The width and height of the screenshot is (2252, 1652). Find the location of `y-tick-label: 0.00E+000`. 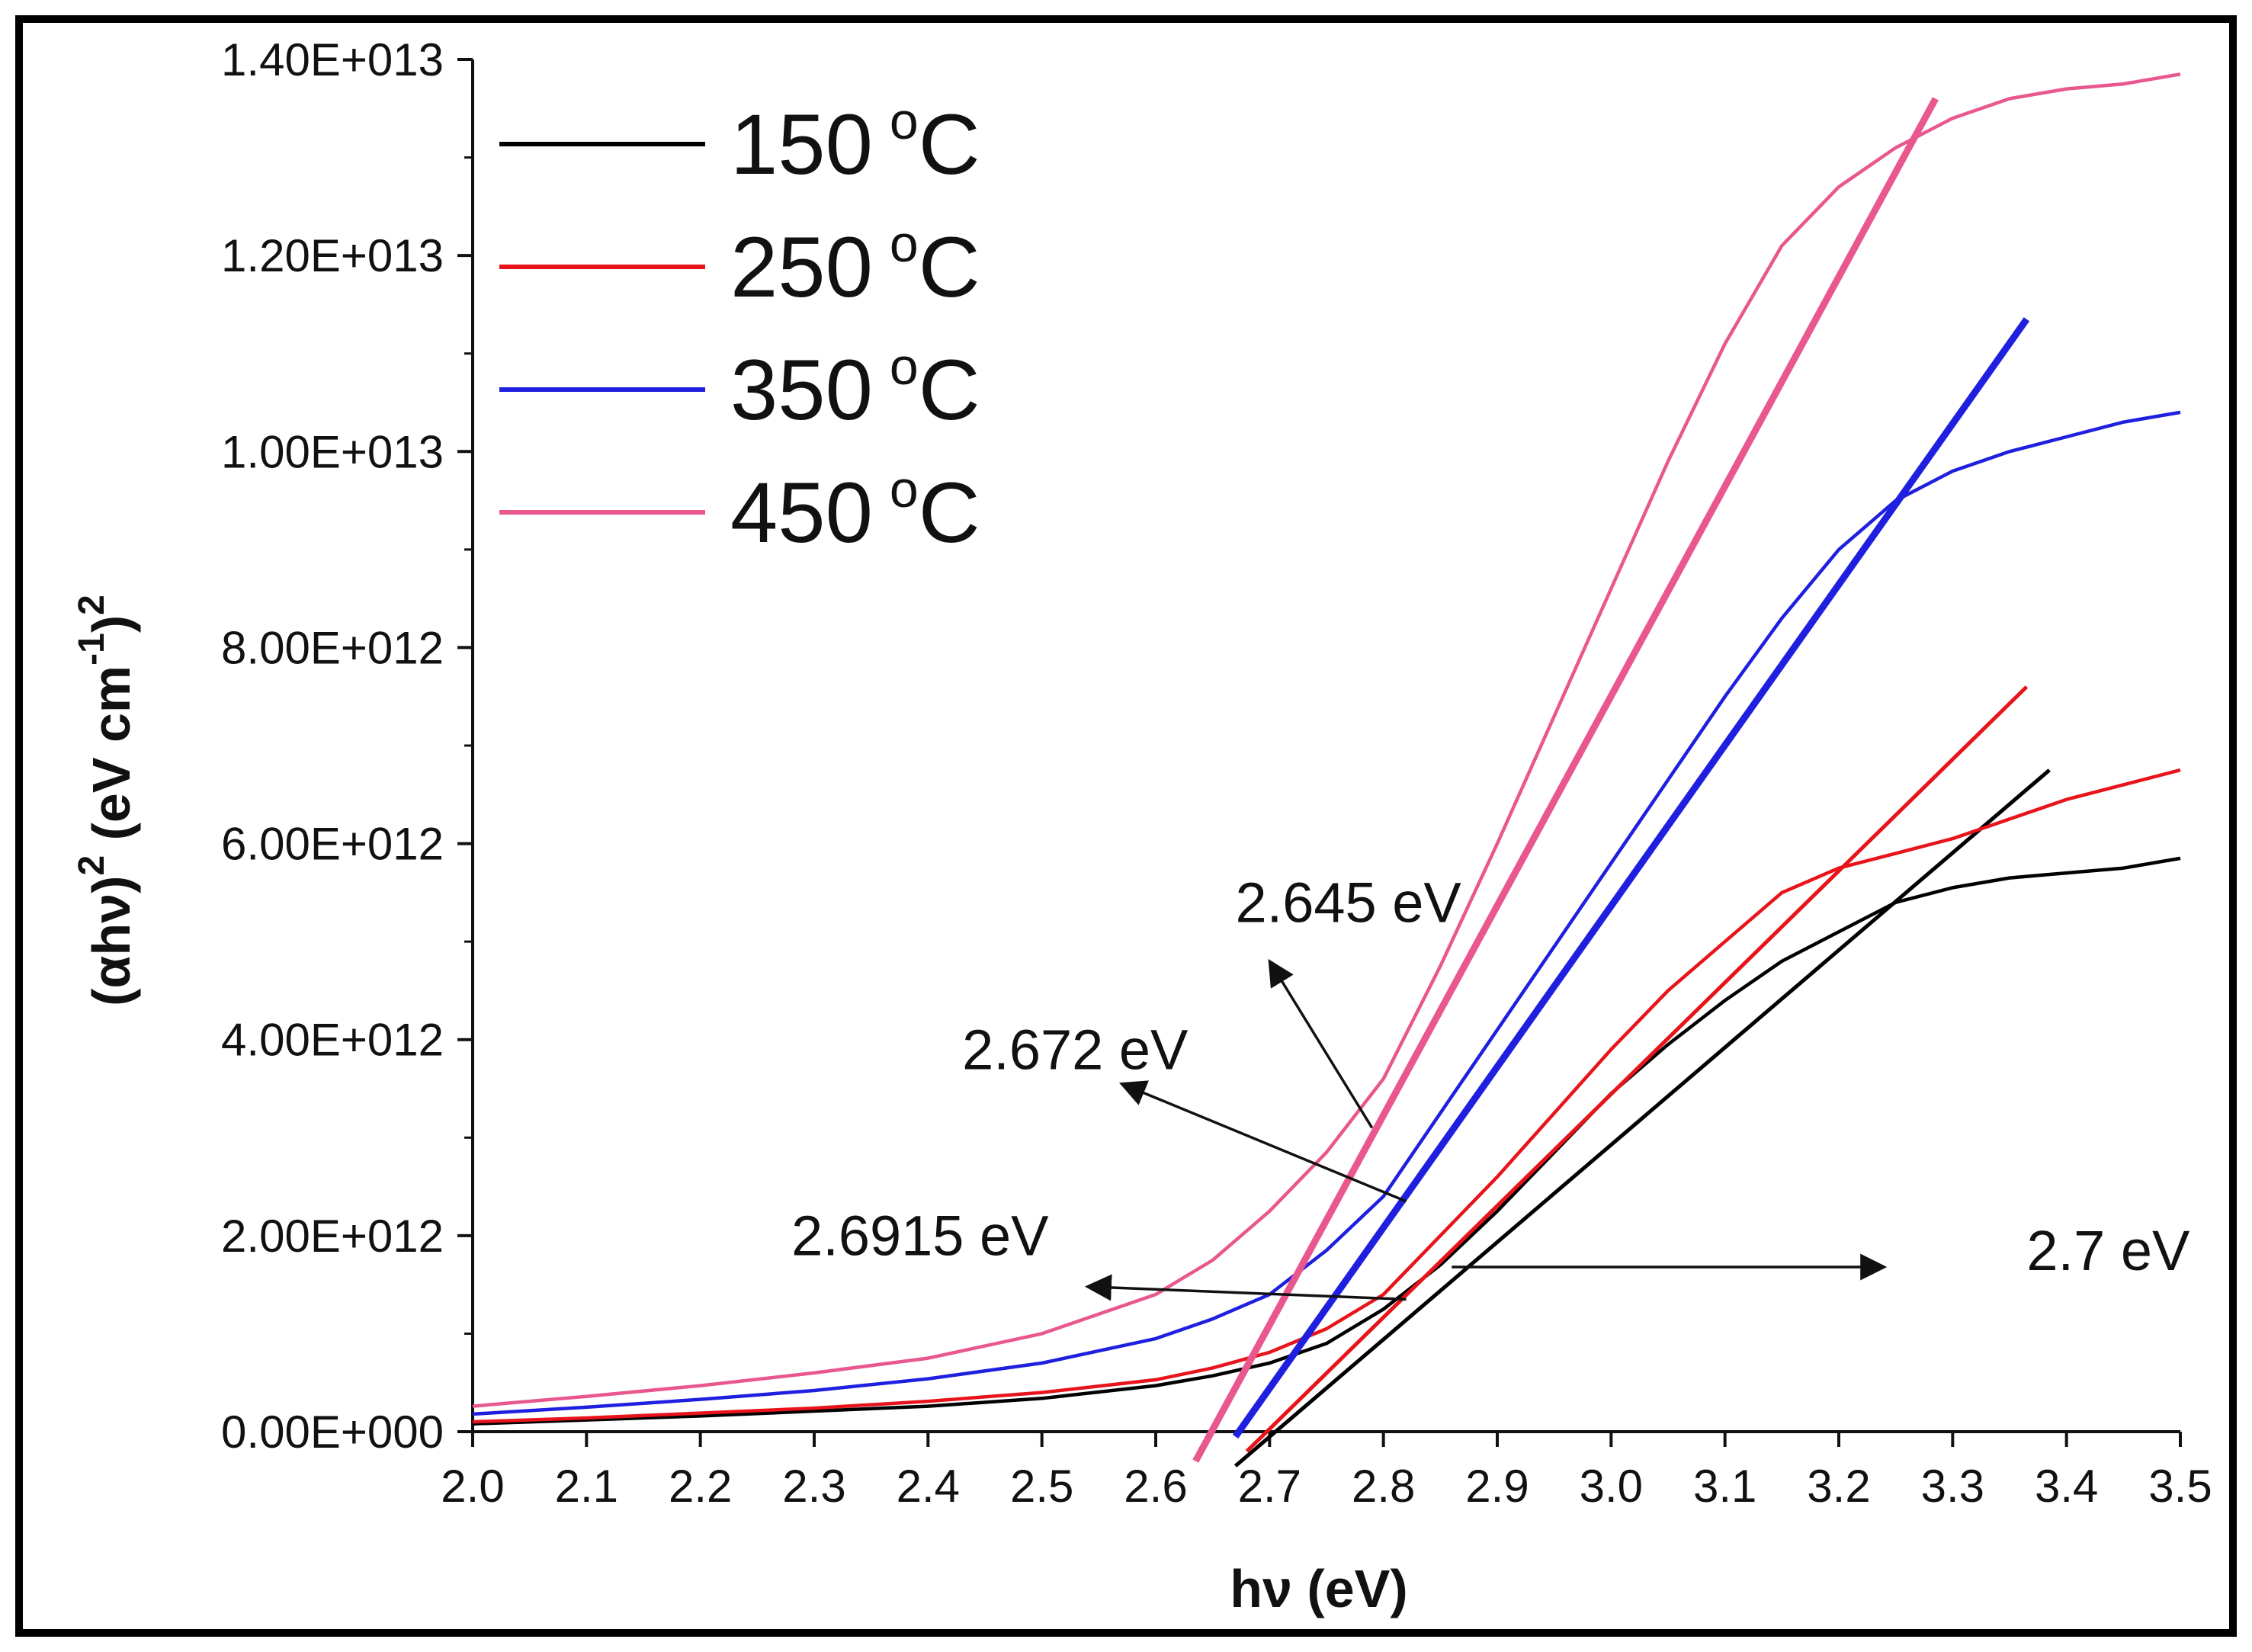

y-tick-label: 0.00E+000 is located at coordinates (332, 1432).